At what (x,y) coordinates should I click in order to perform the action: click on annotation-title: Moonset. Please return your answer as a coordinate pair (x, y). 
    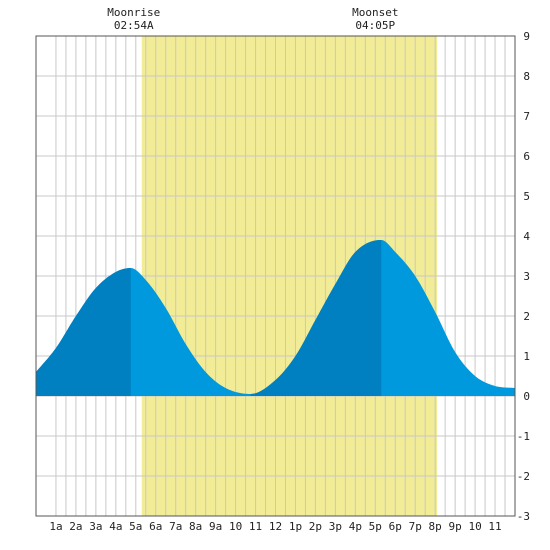
    Looking at the image, I should click on (375, 12).